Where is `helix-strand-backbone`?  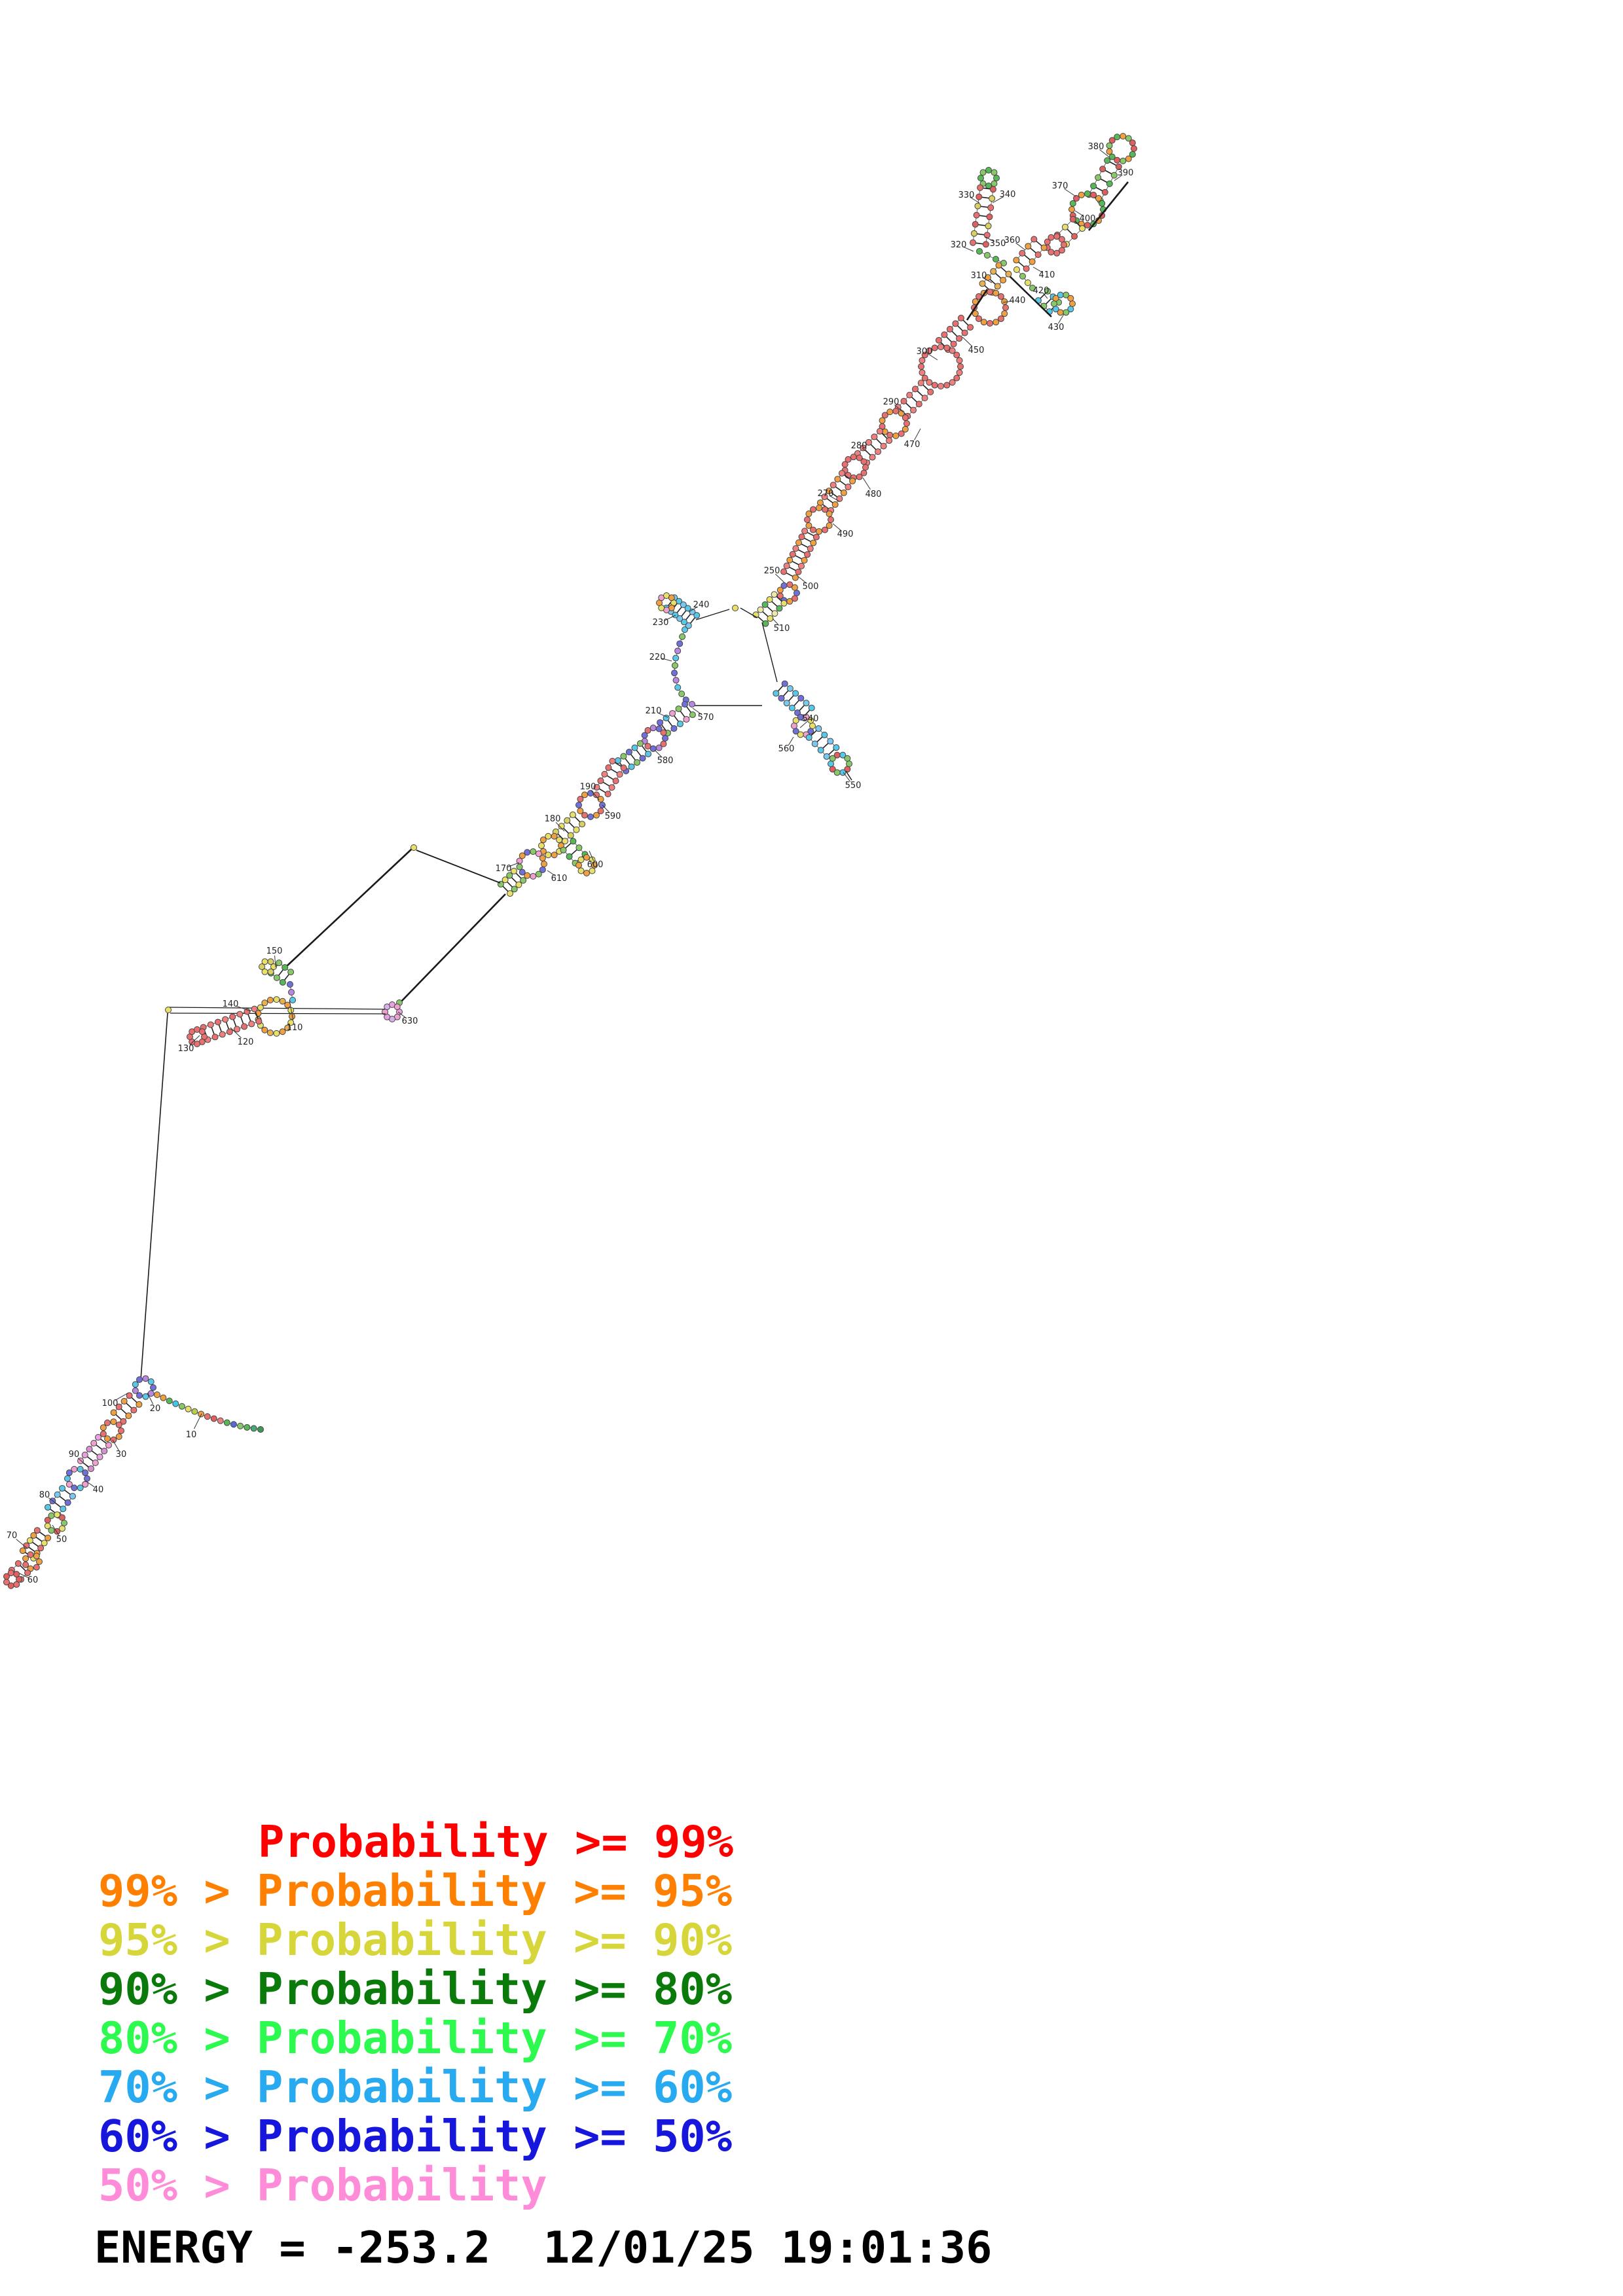
helix-strand-backbone is located at coordinates (990, 274).